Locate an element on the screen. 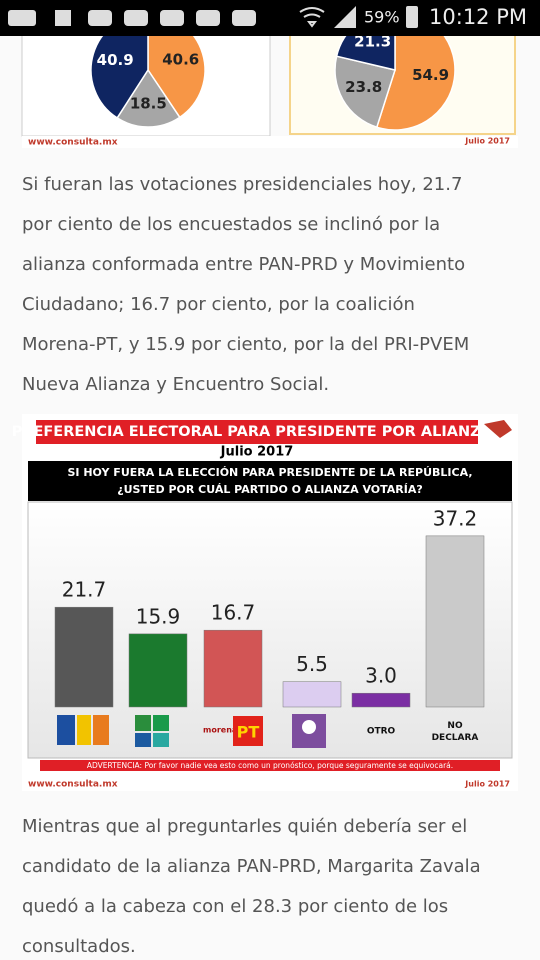 The height and width of the screenshot is (960, 540). party-logos: morena PT is located at coordinates (191, 731).